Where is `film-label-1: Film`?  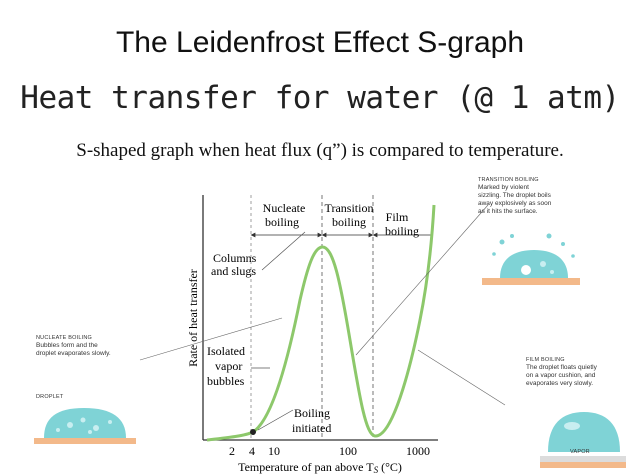
film-label-1: Film is located at coordinates (397, 217).